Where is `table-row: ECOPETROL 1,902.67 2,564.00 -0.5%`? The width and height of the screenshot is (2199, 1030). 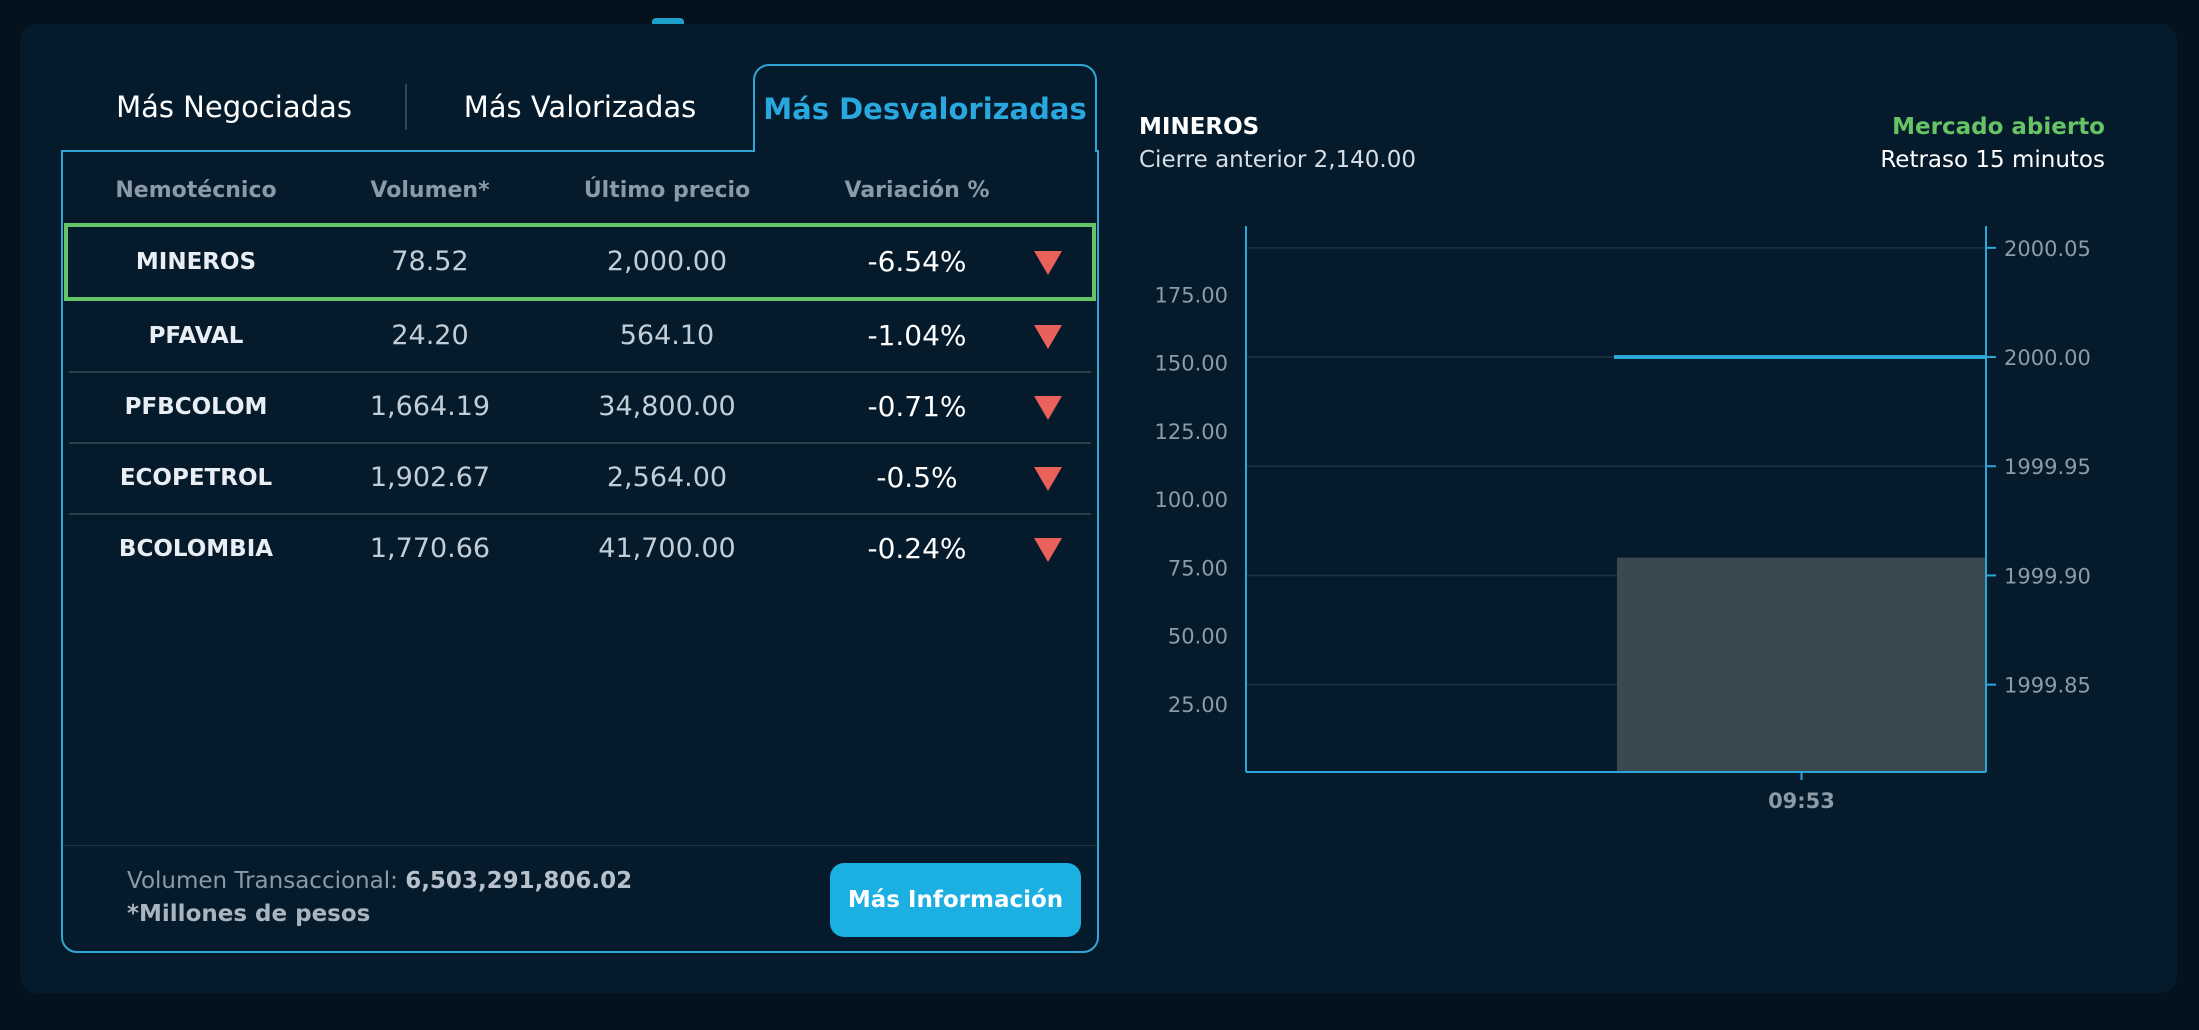
table-row: ECOPETROL 1,902.67 2,564.00 -0.5% is located at coordinates (580, 478).